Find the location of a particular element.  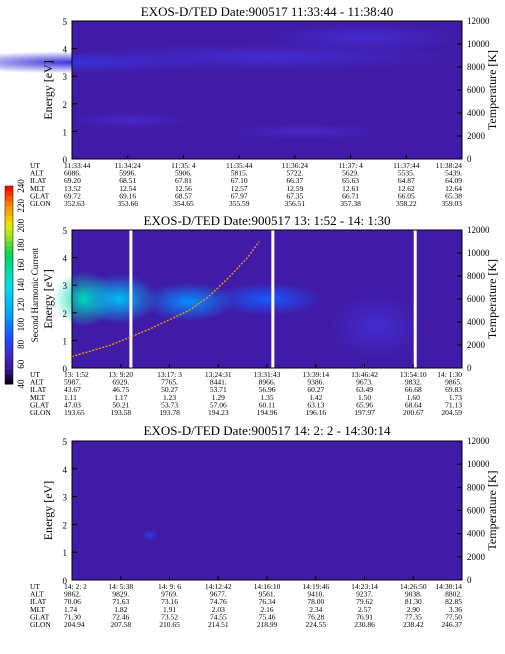

ephemeris-value: 230.86 is located at coordinates (364, 624).